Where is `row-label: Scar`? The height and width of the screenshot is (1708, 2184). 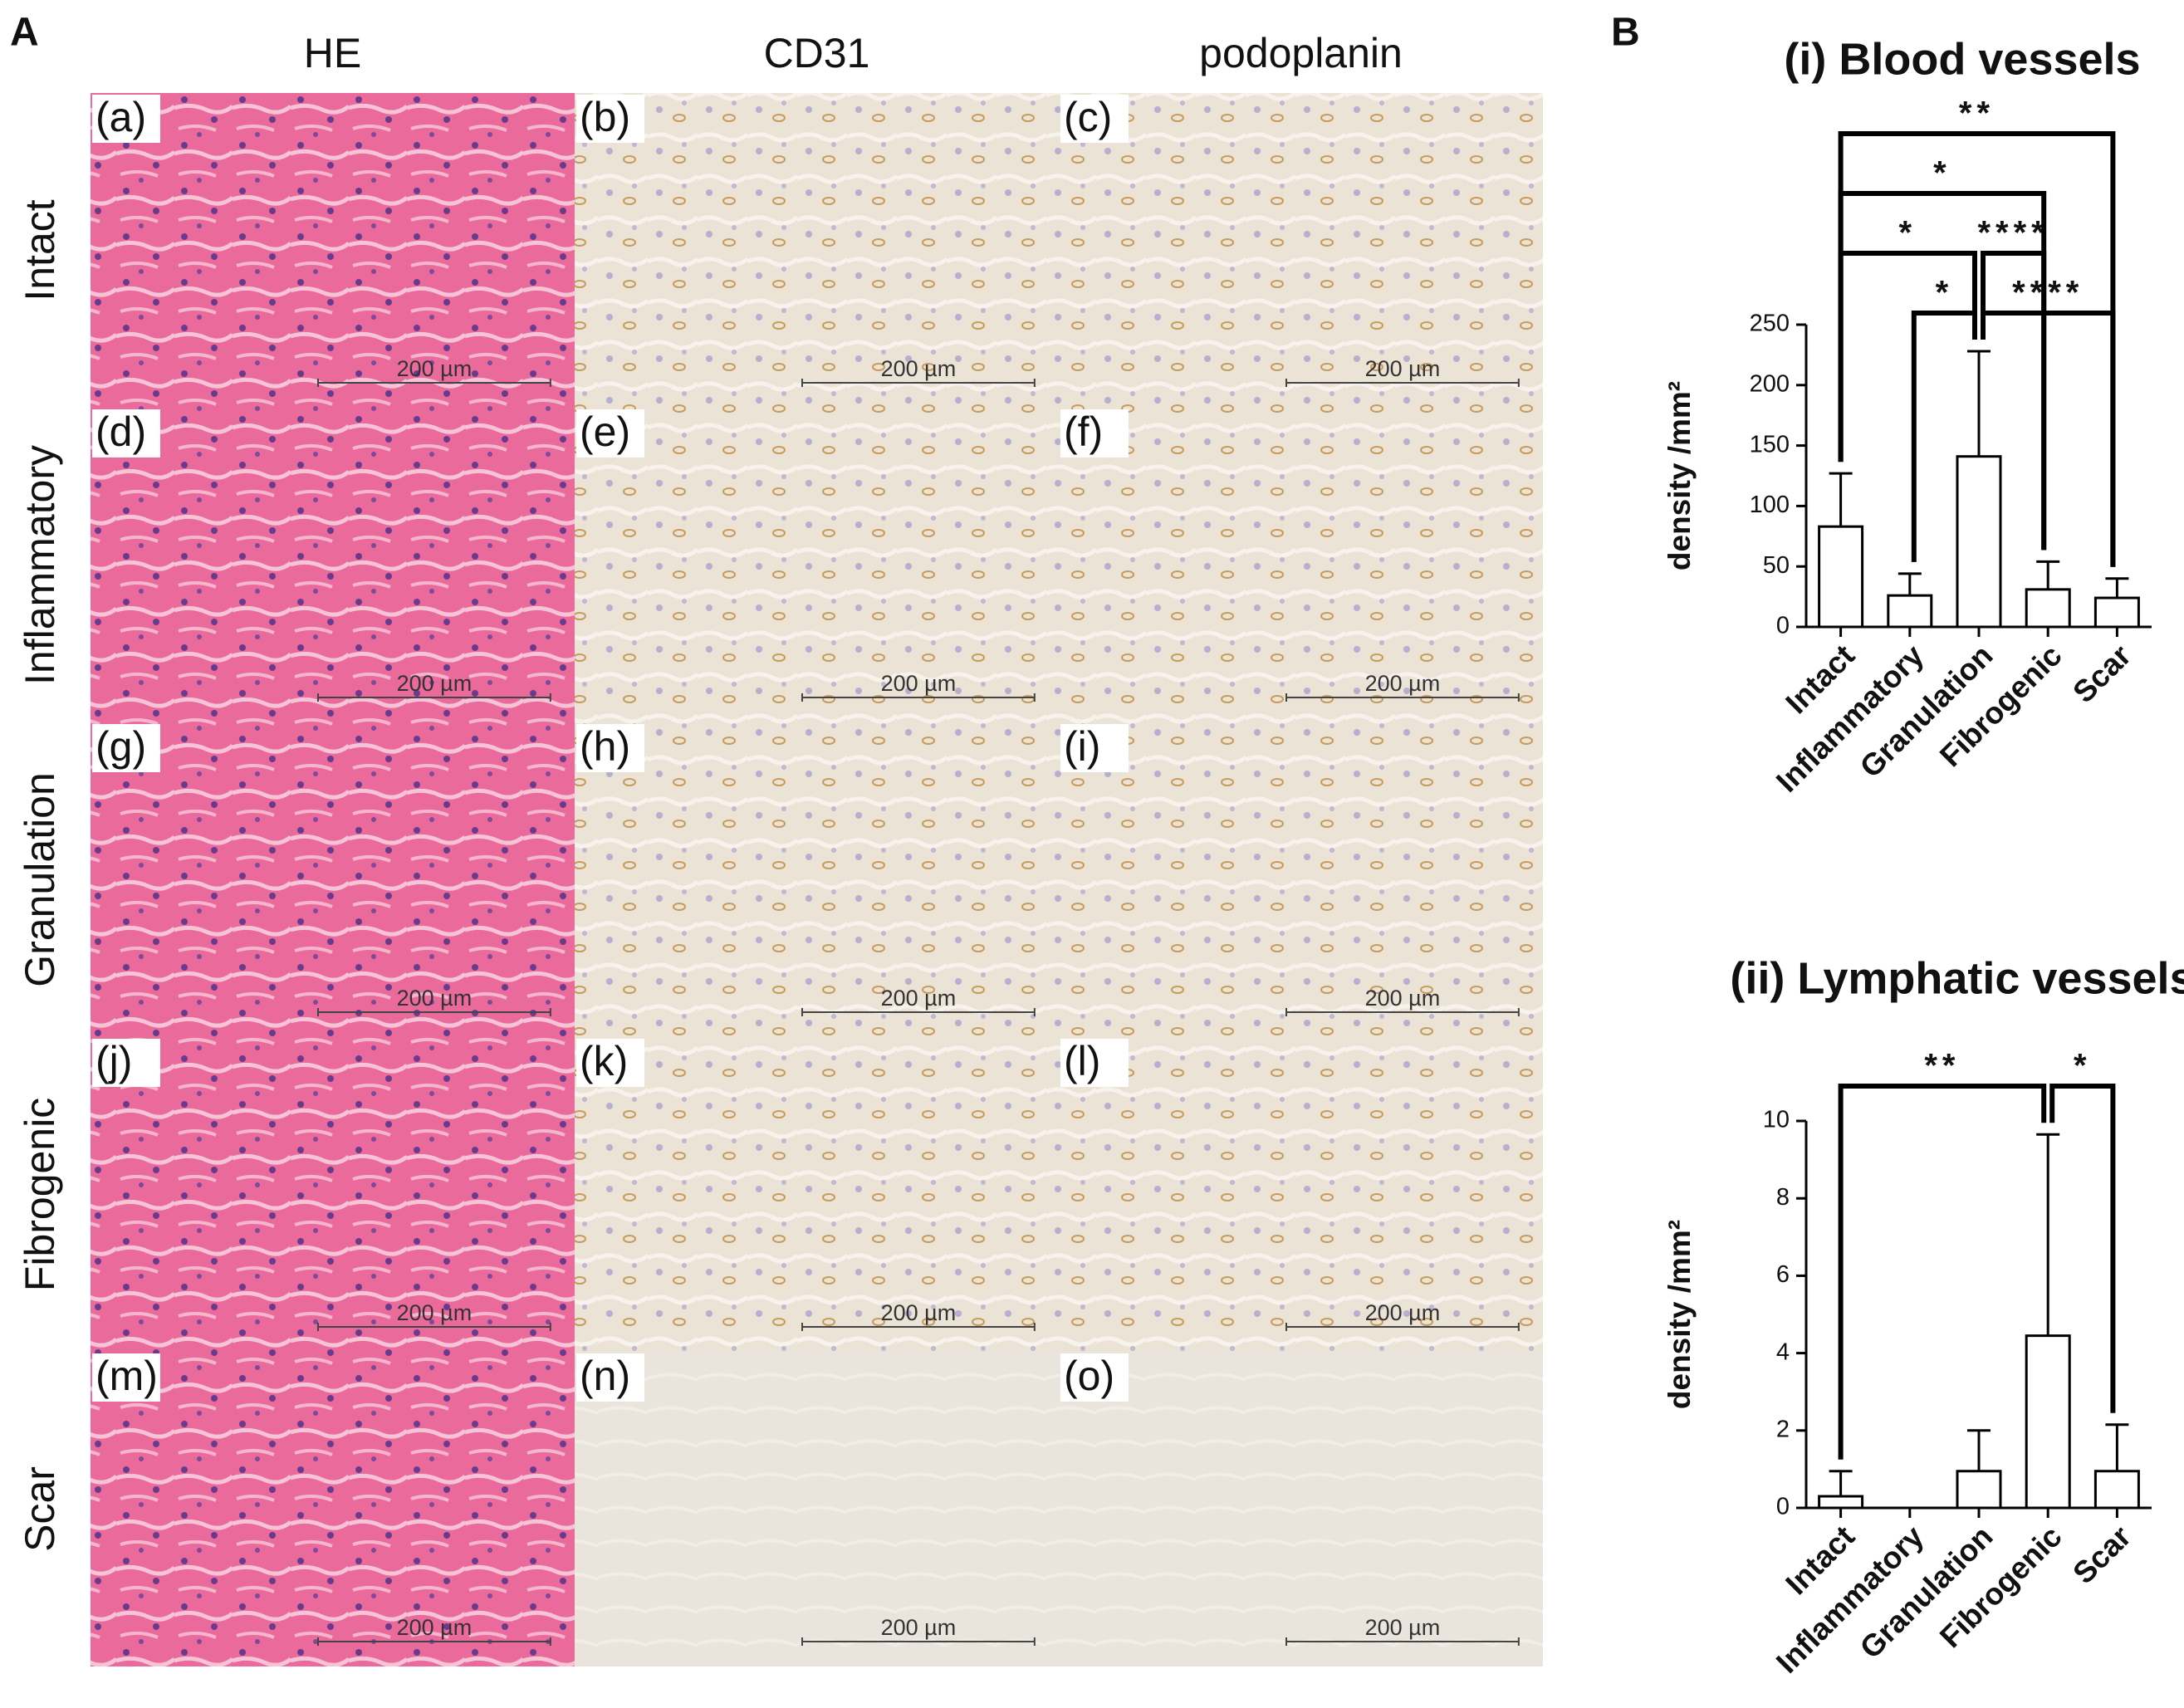 row-label: Scar is located at coordinates (40, 1509).